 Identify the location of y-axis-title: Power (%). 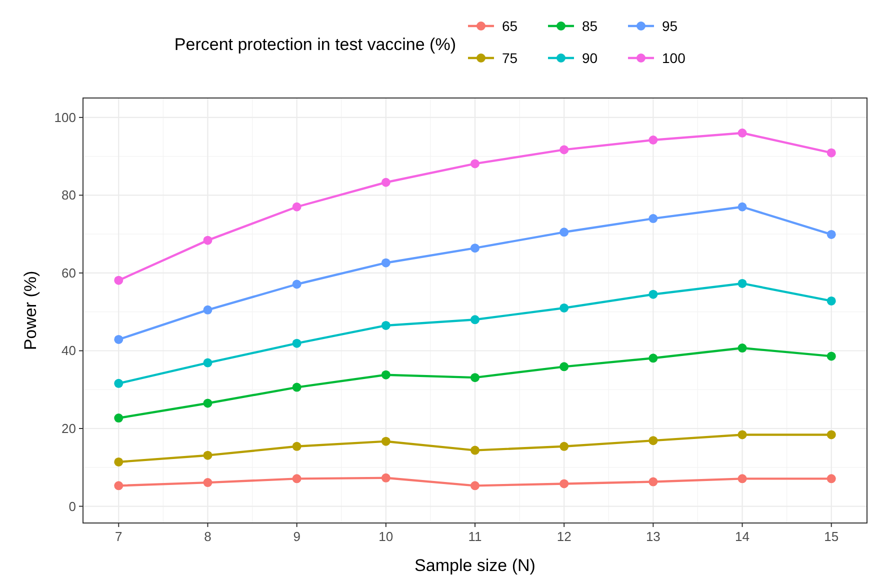
(30, 310).